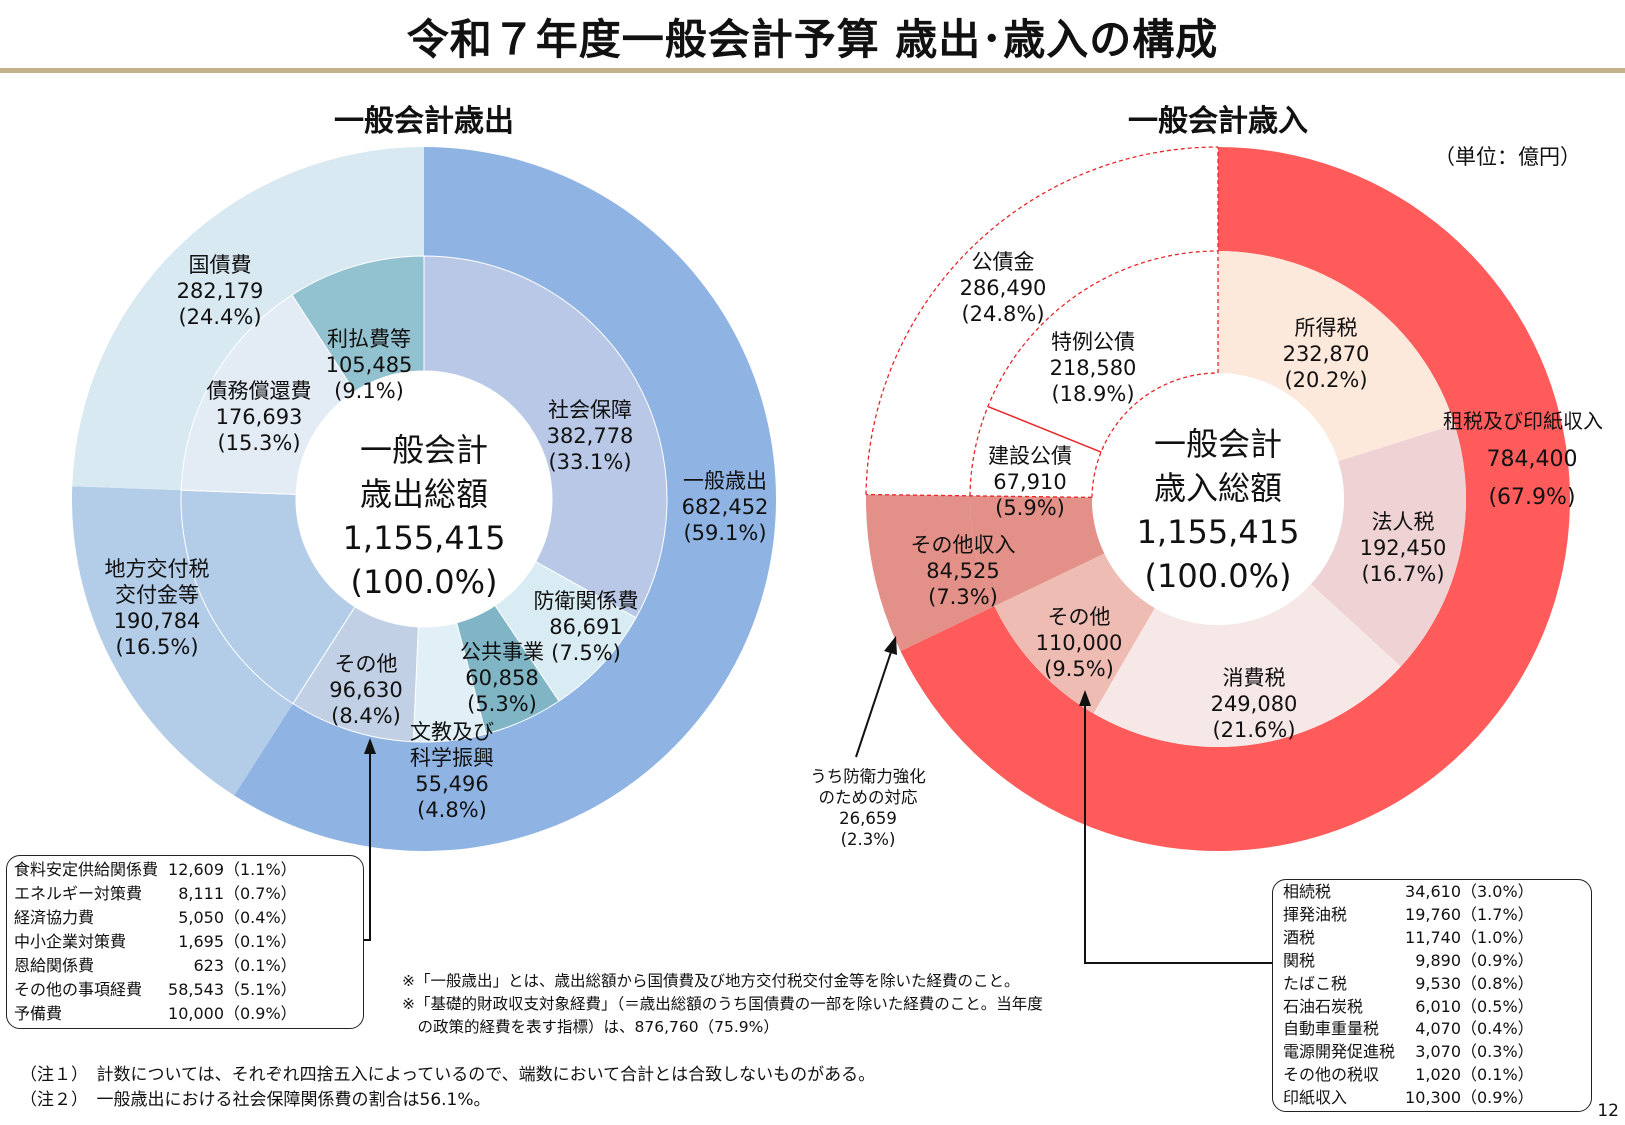 This screenshot has width=1625, height=1125. I want to click on data-label: 債務償還費 176,693 (15.3%), so click(259, 417).